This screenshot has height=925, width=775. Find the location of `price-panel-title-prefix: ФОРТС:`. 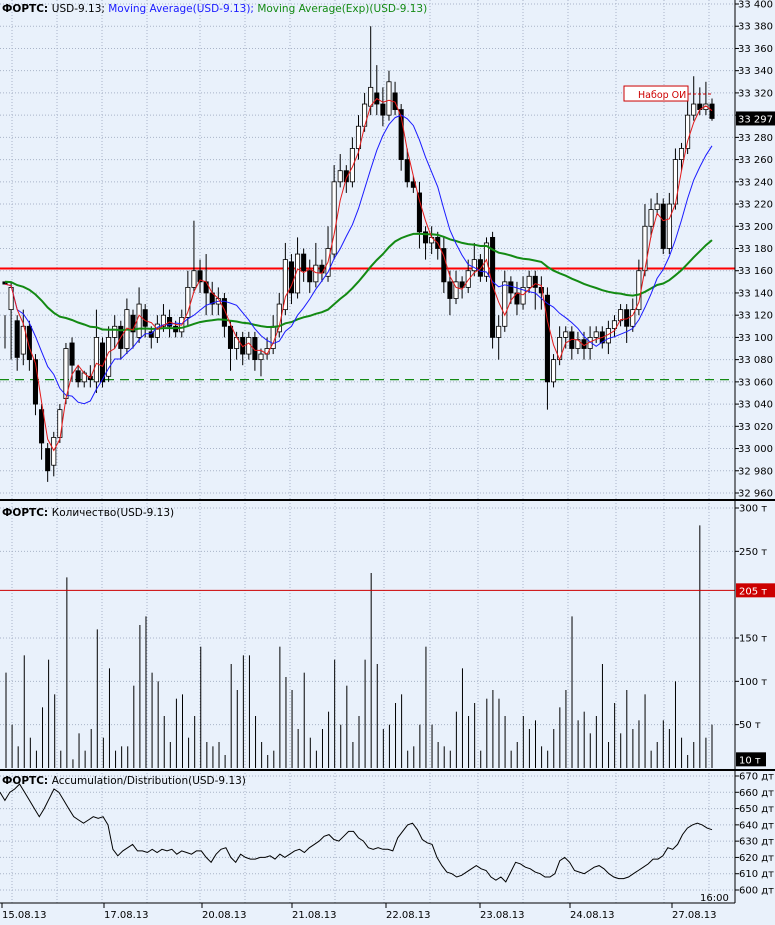

price-panel-title-prefix: ФОРТС: is located at coordinates (27, 9).